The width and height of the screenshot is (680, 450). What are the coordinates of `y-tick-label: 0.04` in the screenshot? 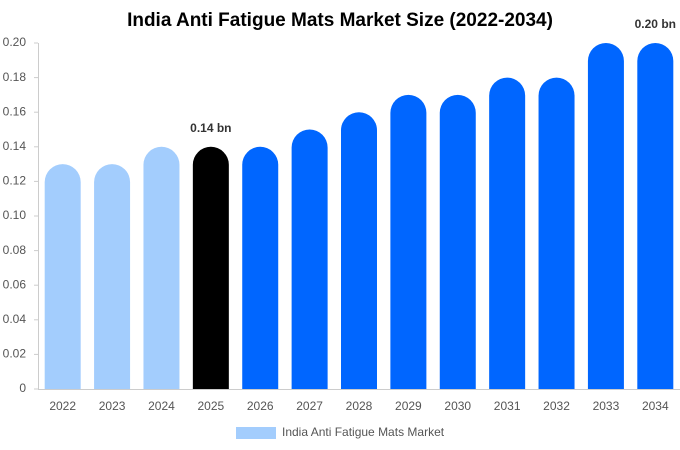 It's located at (15, 319).